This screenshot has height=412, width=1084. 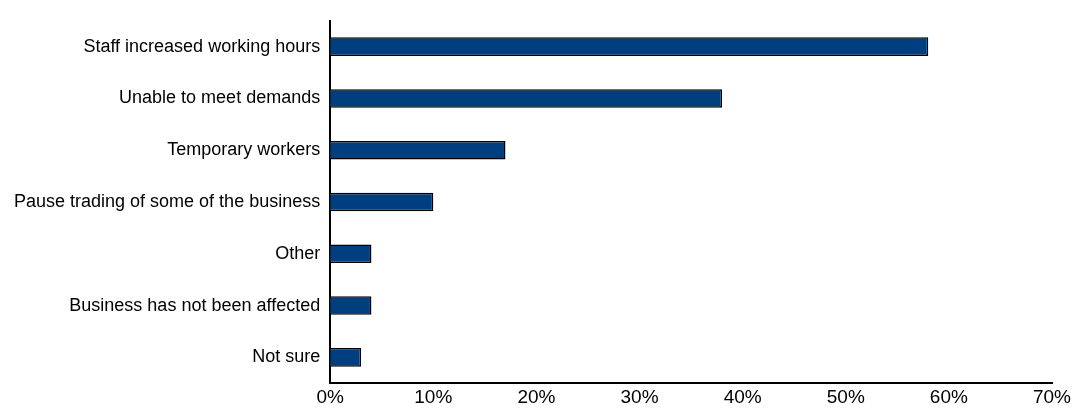 What do you see at coordinates (948, 396) in the screenshot?
I see `x-tick-label: 60%` at bounding box center [948, 396].